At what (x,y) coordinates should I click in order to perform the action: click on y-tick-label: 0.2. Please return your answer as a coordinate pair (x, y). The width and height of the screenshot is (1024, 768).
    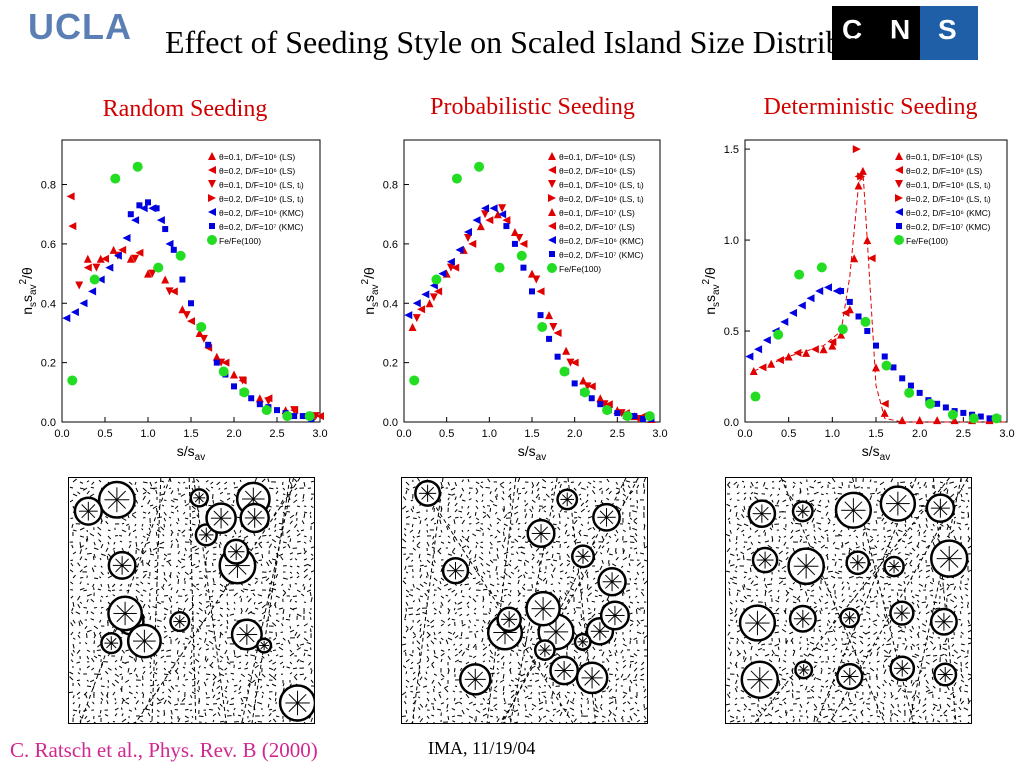
    Looking at the image, I should click on (48, 364).